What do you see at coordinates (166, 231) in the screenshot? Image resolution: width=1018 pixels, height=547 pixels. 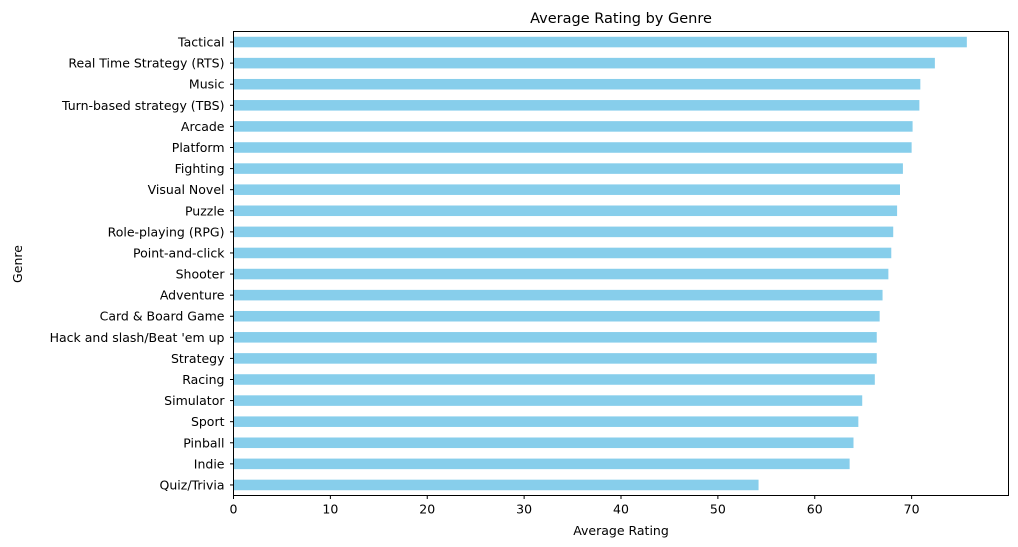 I see `y-tick-label: Role-playing (RPG)` at bounding box center [166, 231].